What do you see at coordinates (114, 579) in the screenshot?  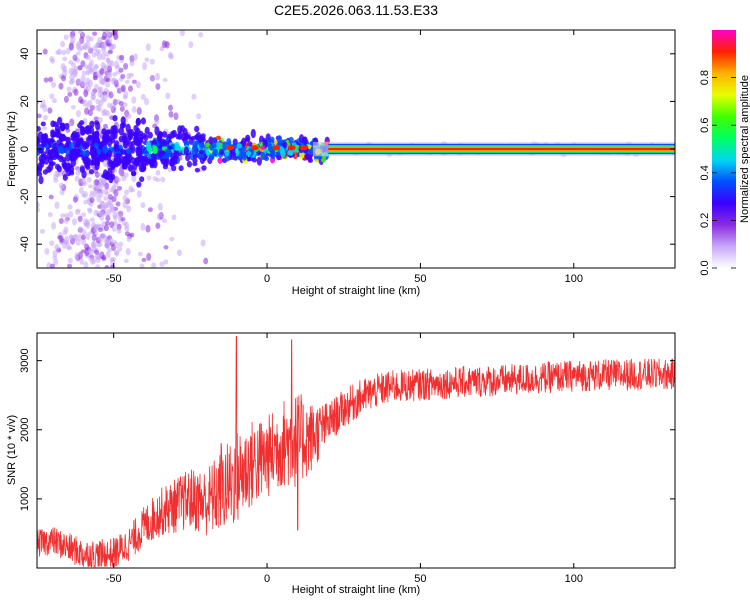 I see `snr-x-tick-label: -50` at bounding box center [114, 579].